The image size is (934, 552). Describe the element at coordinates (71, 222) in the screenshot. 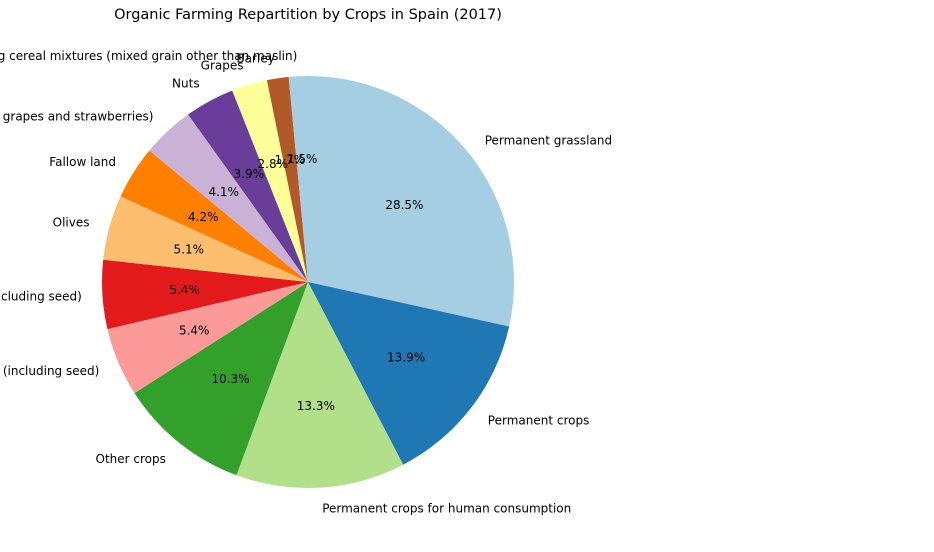

I see `slice-category-label: Olives` at that location.